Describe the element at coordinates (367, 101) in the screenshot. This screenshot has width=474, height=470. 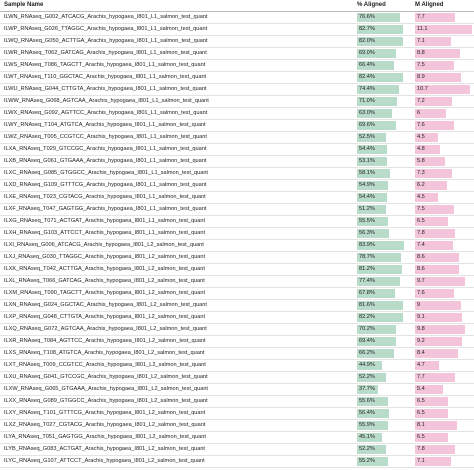
I see `pct-aligned-value: 71.0%` at that location.